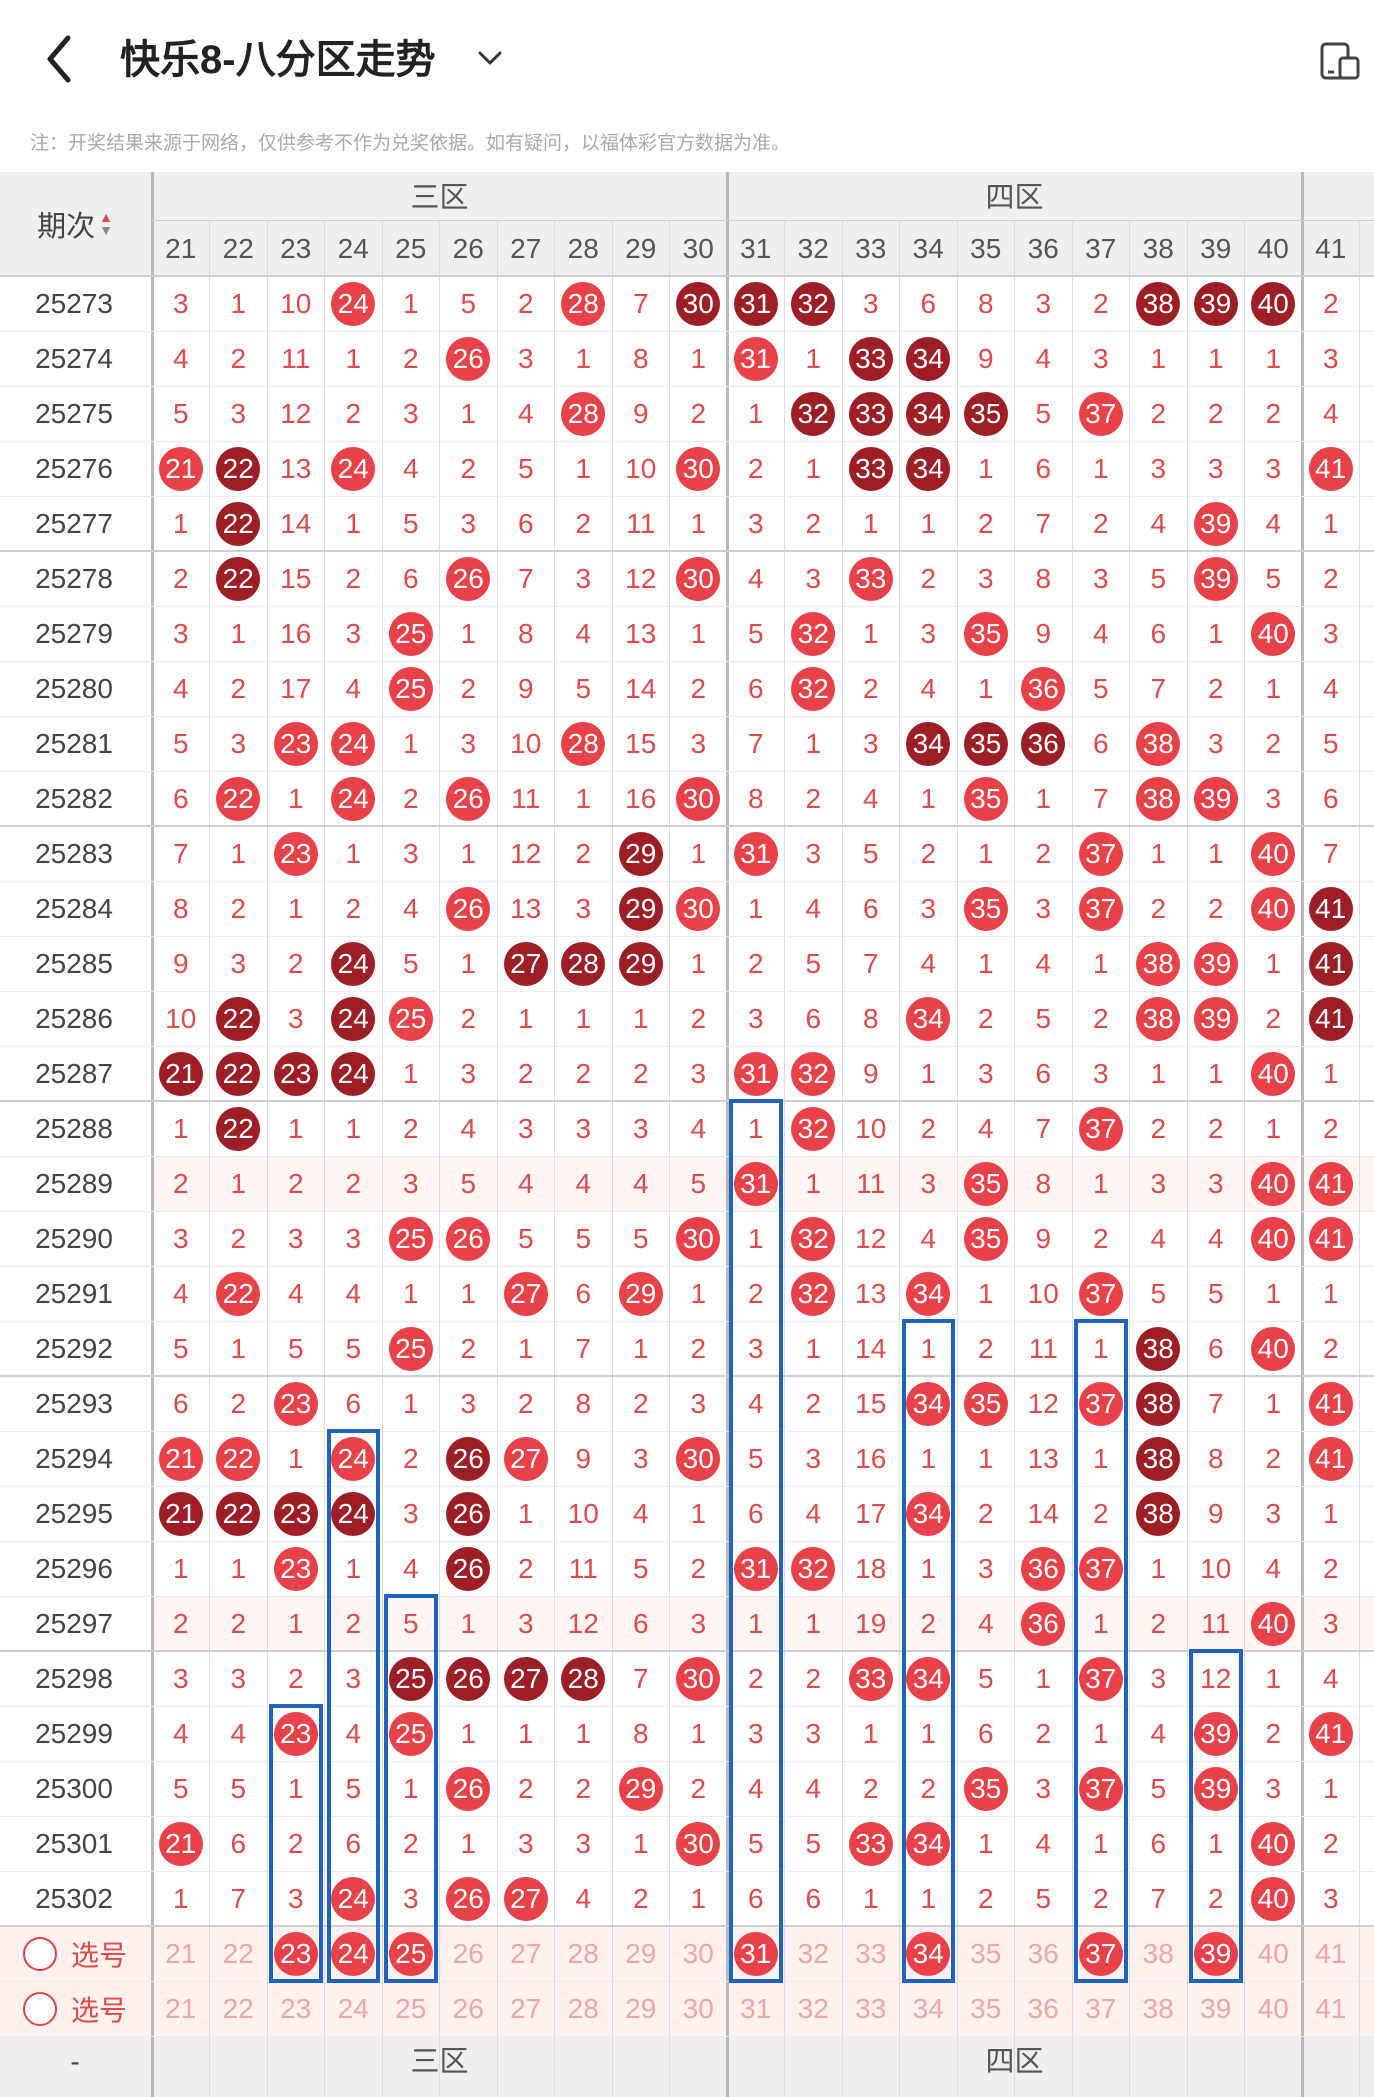 The width and height of the screenshot is (1374, 2097). Describe the element at coordinates (755, 1073) in the screenshot. I see `drawn-number-ball: 31` at that location.